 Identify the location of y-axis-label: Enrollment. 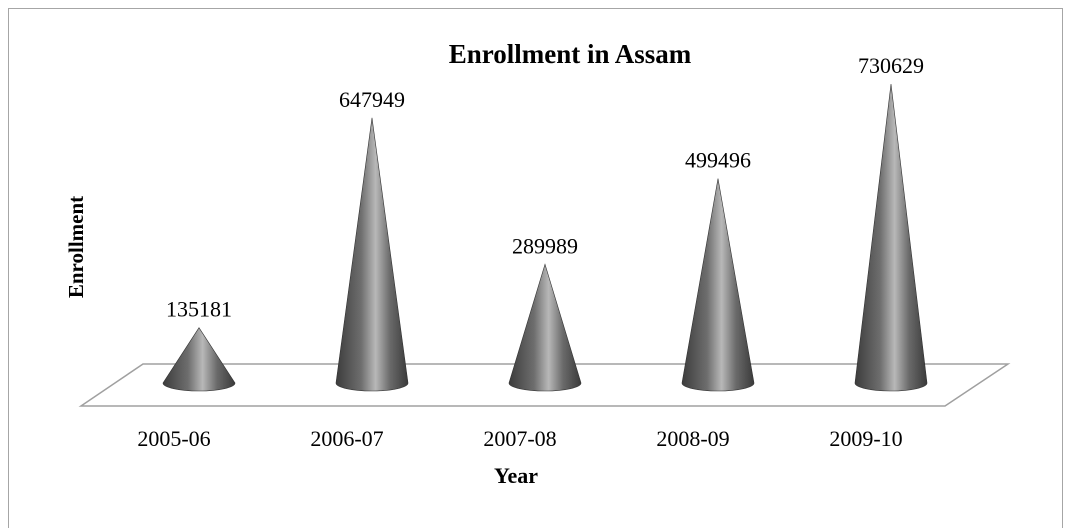
(76, 247).